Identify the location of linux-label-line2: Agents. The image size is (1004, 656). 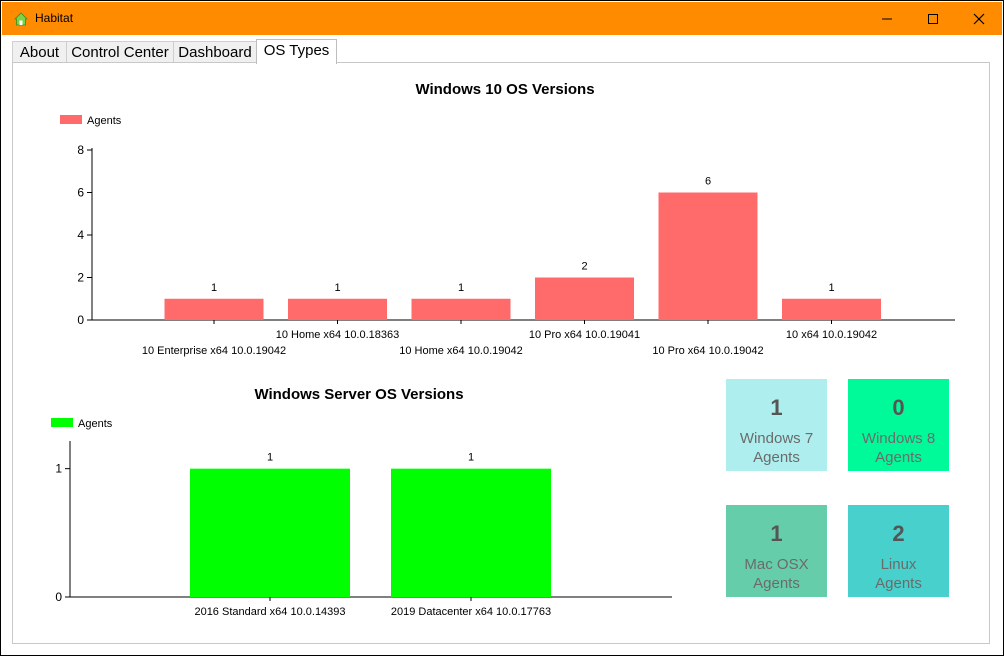
(898, 583).